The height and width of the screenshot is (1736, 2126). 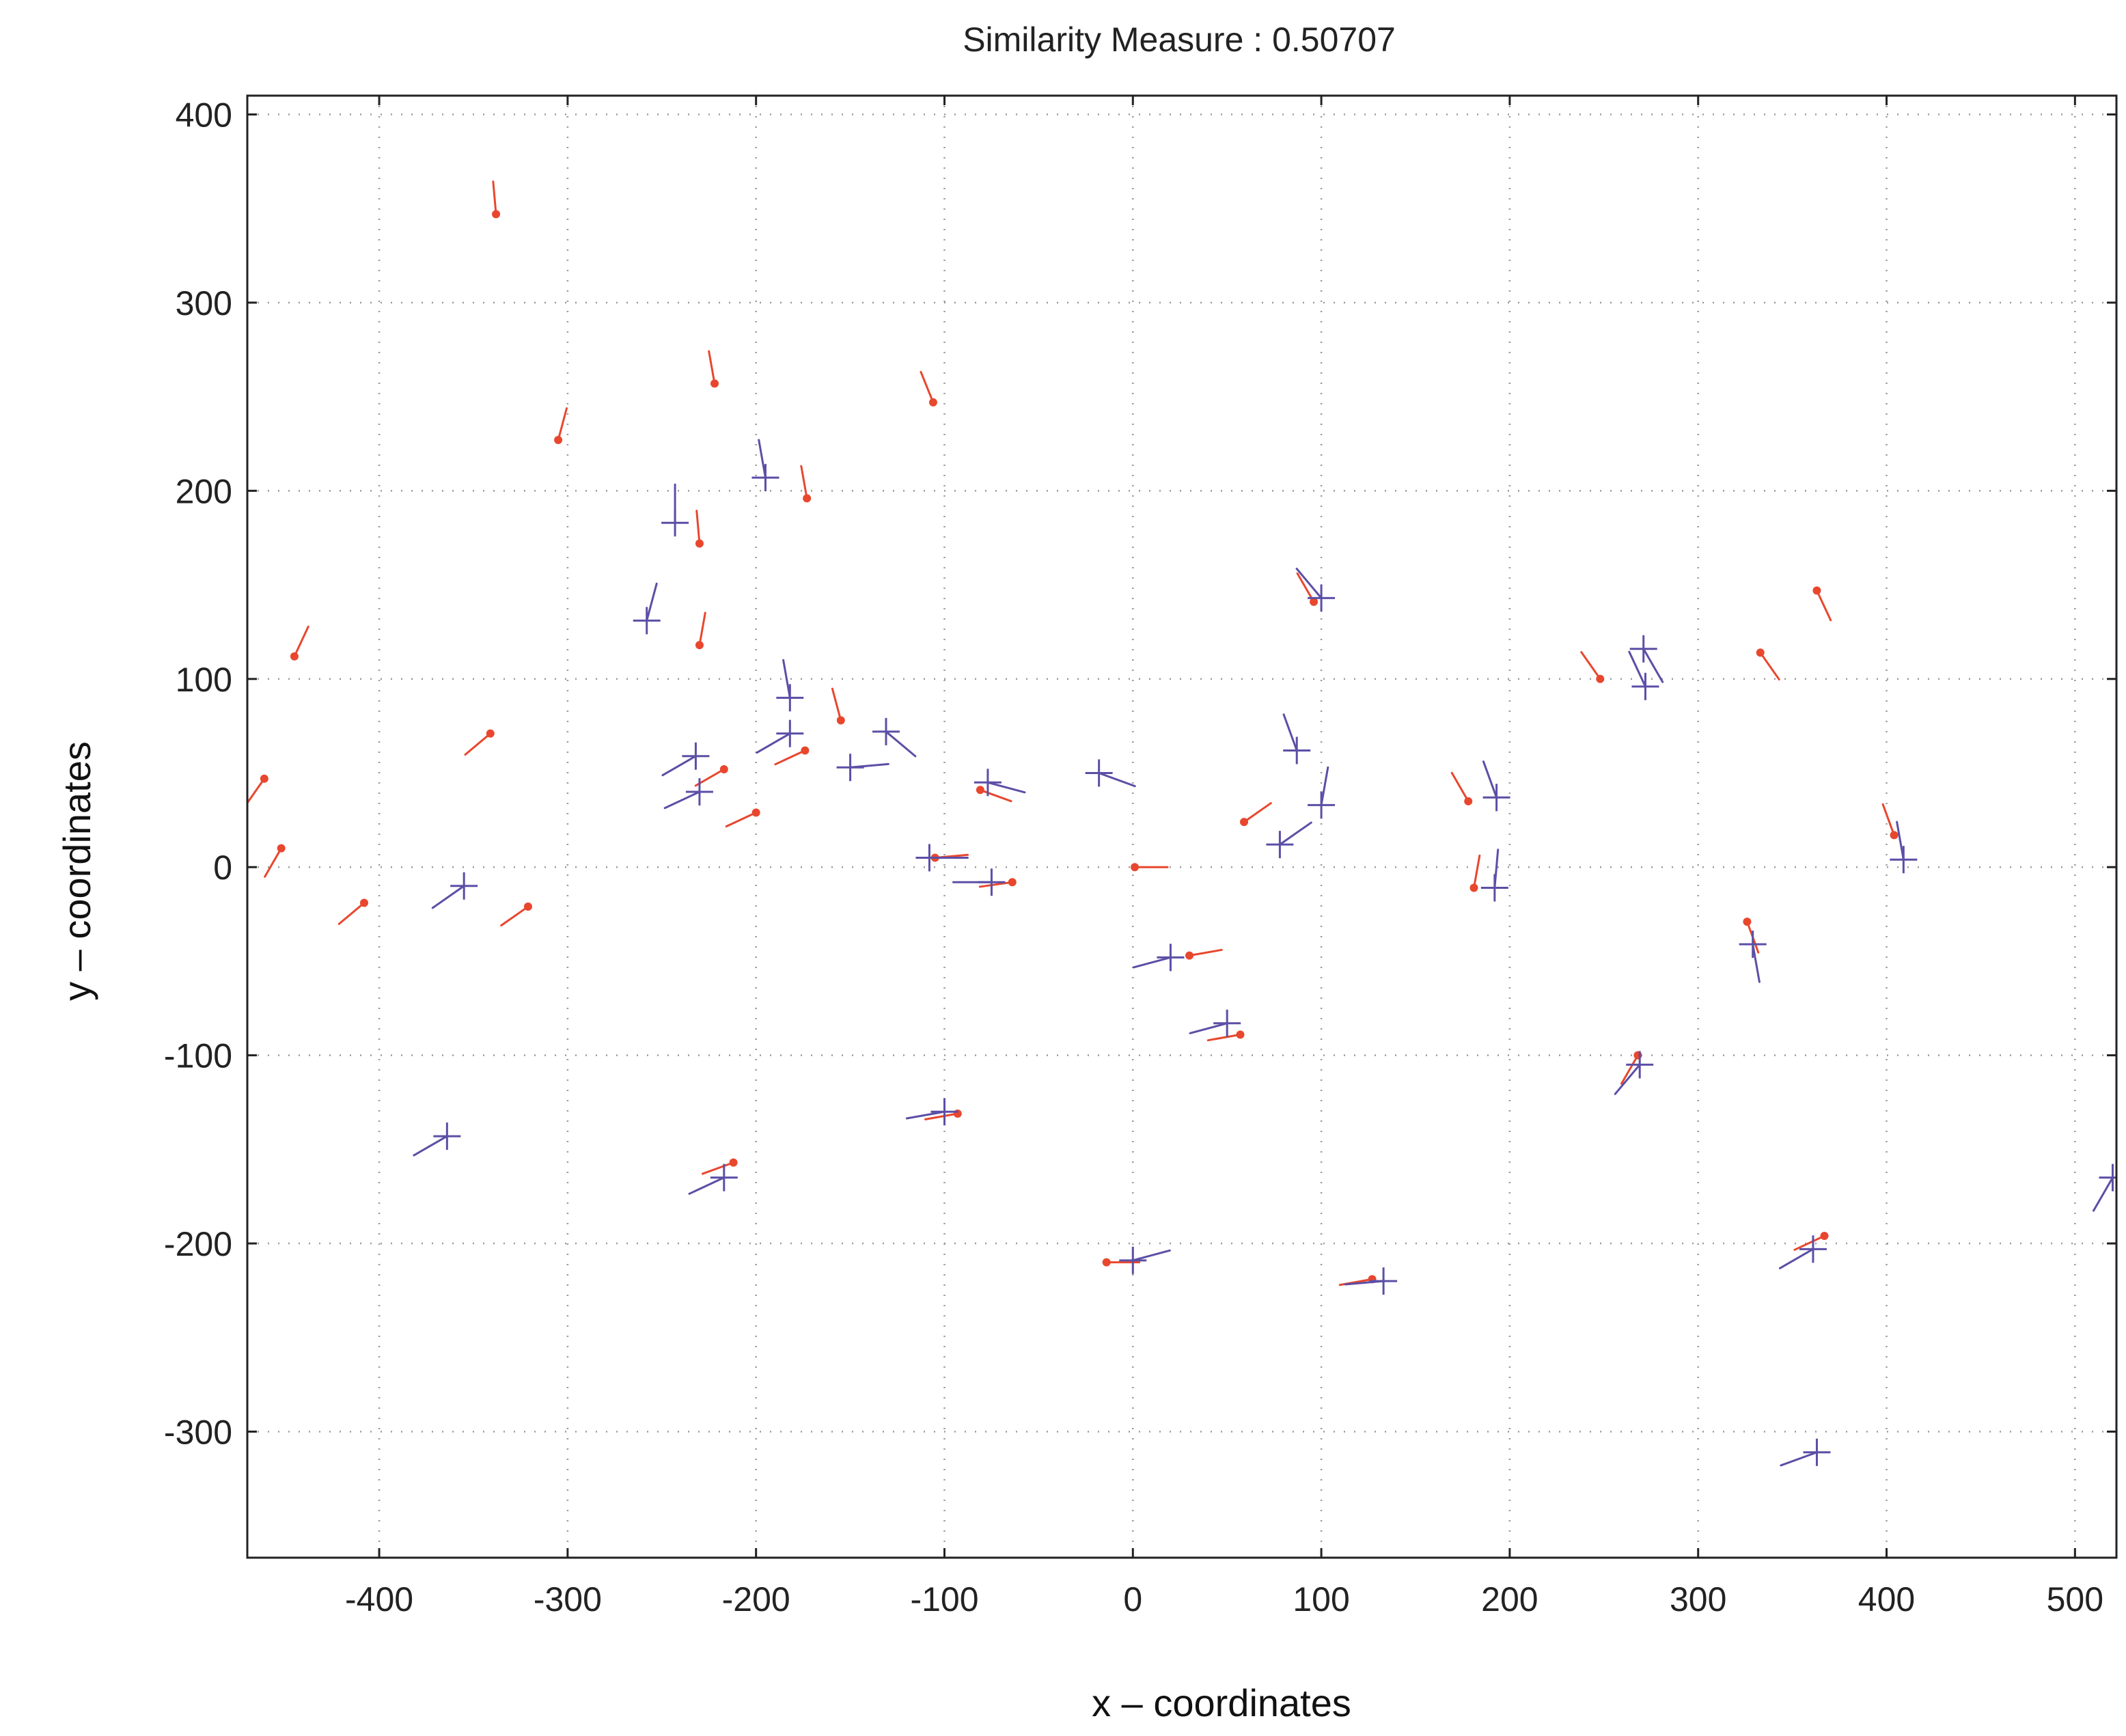 What do you see at coordinates (222, 868) in the screenshot?
I see `y-tick-label: 0` at bounding box center [222, 868].